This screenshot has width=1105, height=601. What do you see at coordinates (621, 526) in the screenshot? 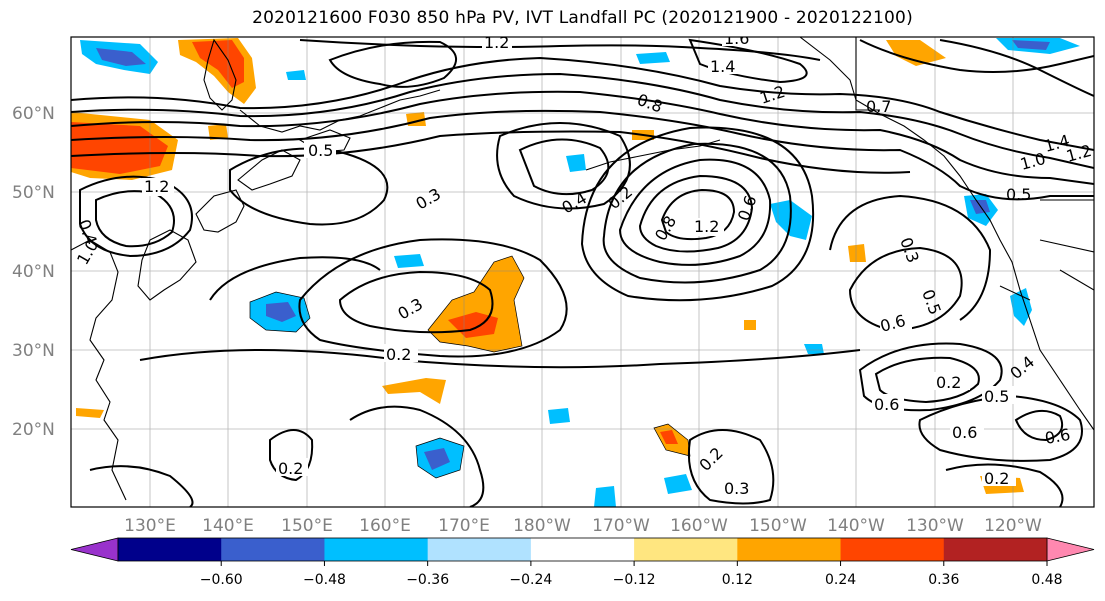
I see `lon-label: 170°W` at bounding box center [621, 526].